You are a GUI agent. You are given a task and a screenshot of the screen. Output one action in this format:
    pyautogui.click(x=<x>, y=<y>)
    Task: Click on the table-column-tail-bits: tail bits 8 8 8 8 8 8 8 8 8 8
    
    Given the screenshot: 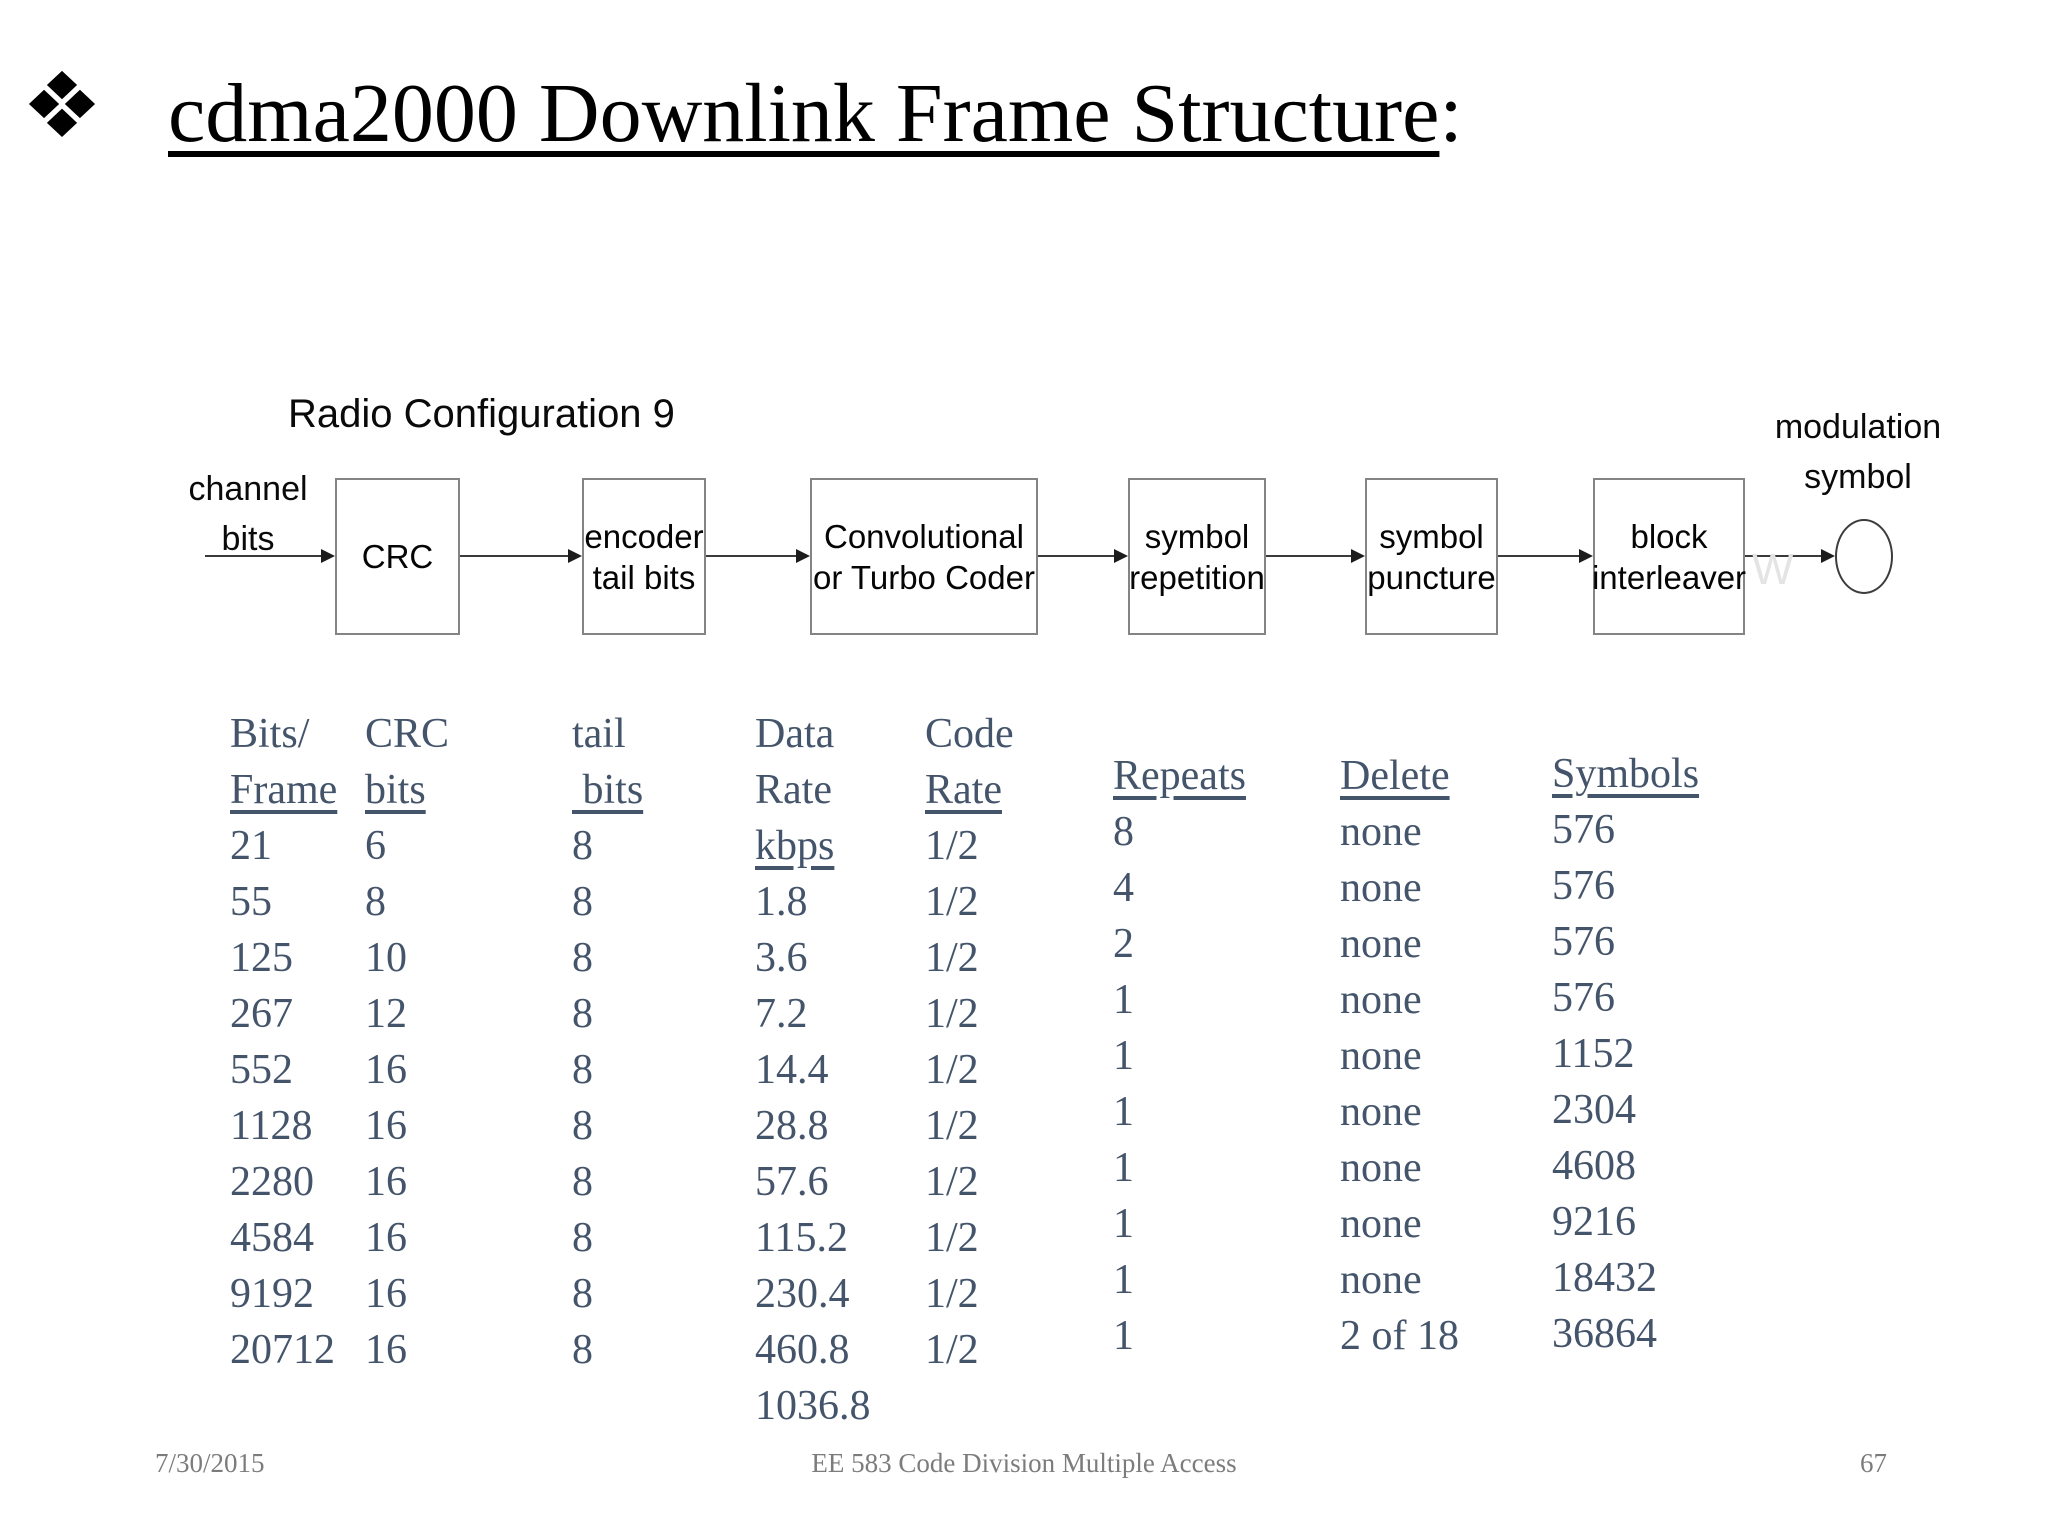 What is the action you would take?
    pyautogui.click(x=607, y=1042)
    